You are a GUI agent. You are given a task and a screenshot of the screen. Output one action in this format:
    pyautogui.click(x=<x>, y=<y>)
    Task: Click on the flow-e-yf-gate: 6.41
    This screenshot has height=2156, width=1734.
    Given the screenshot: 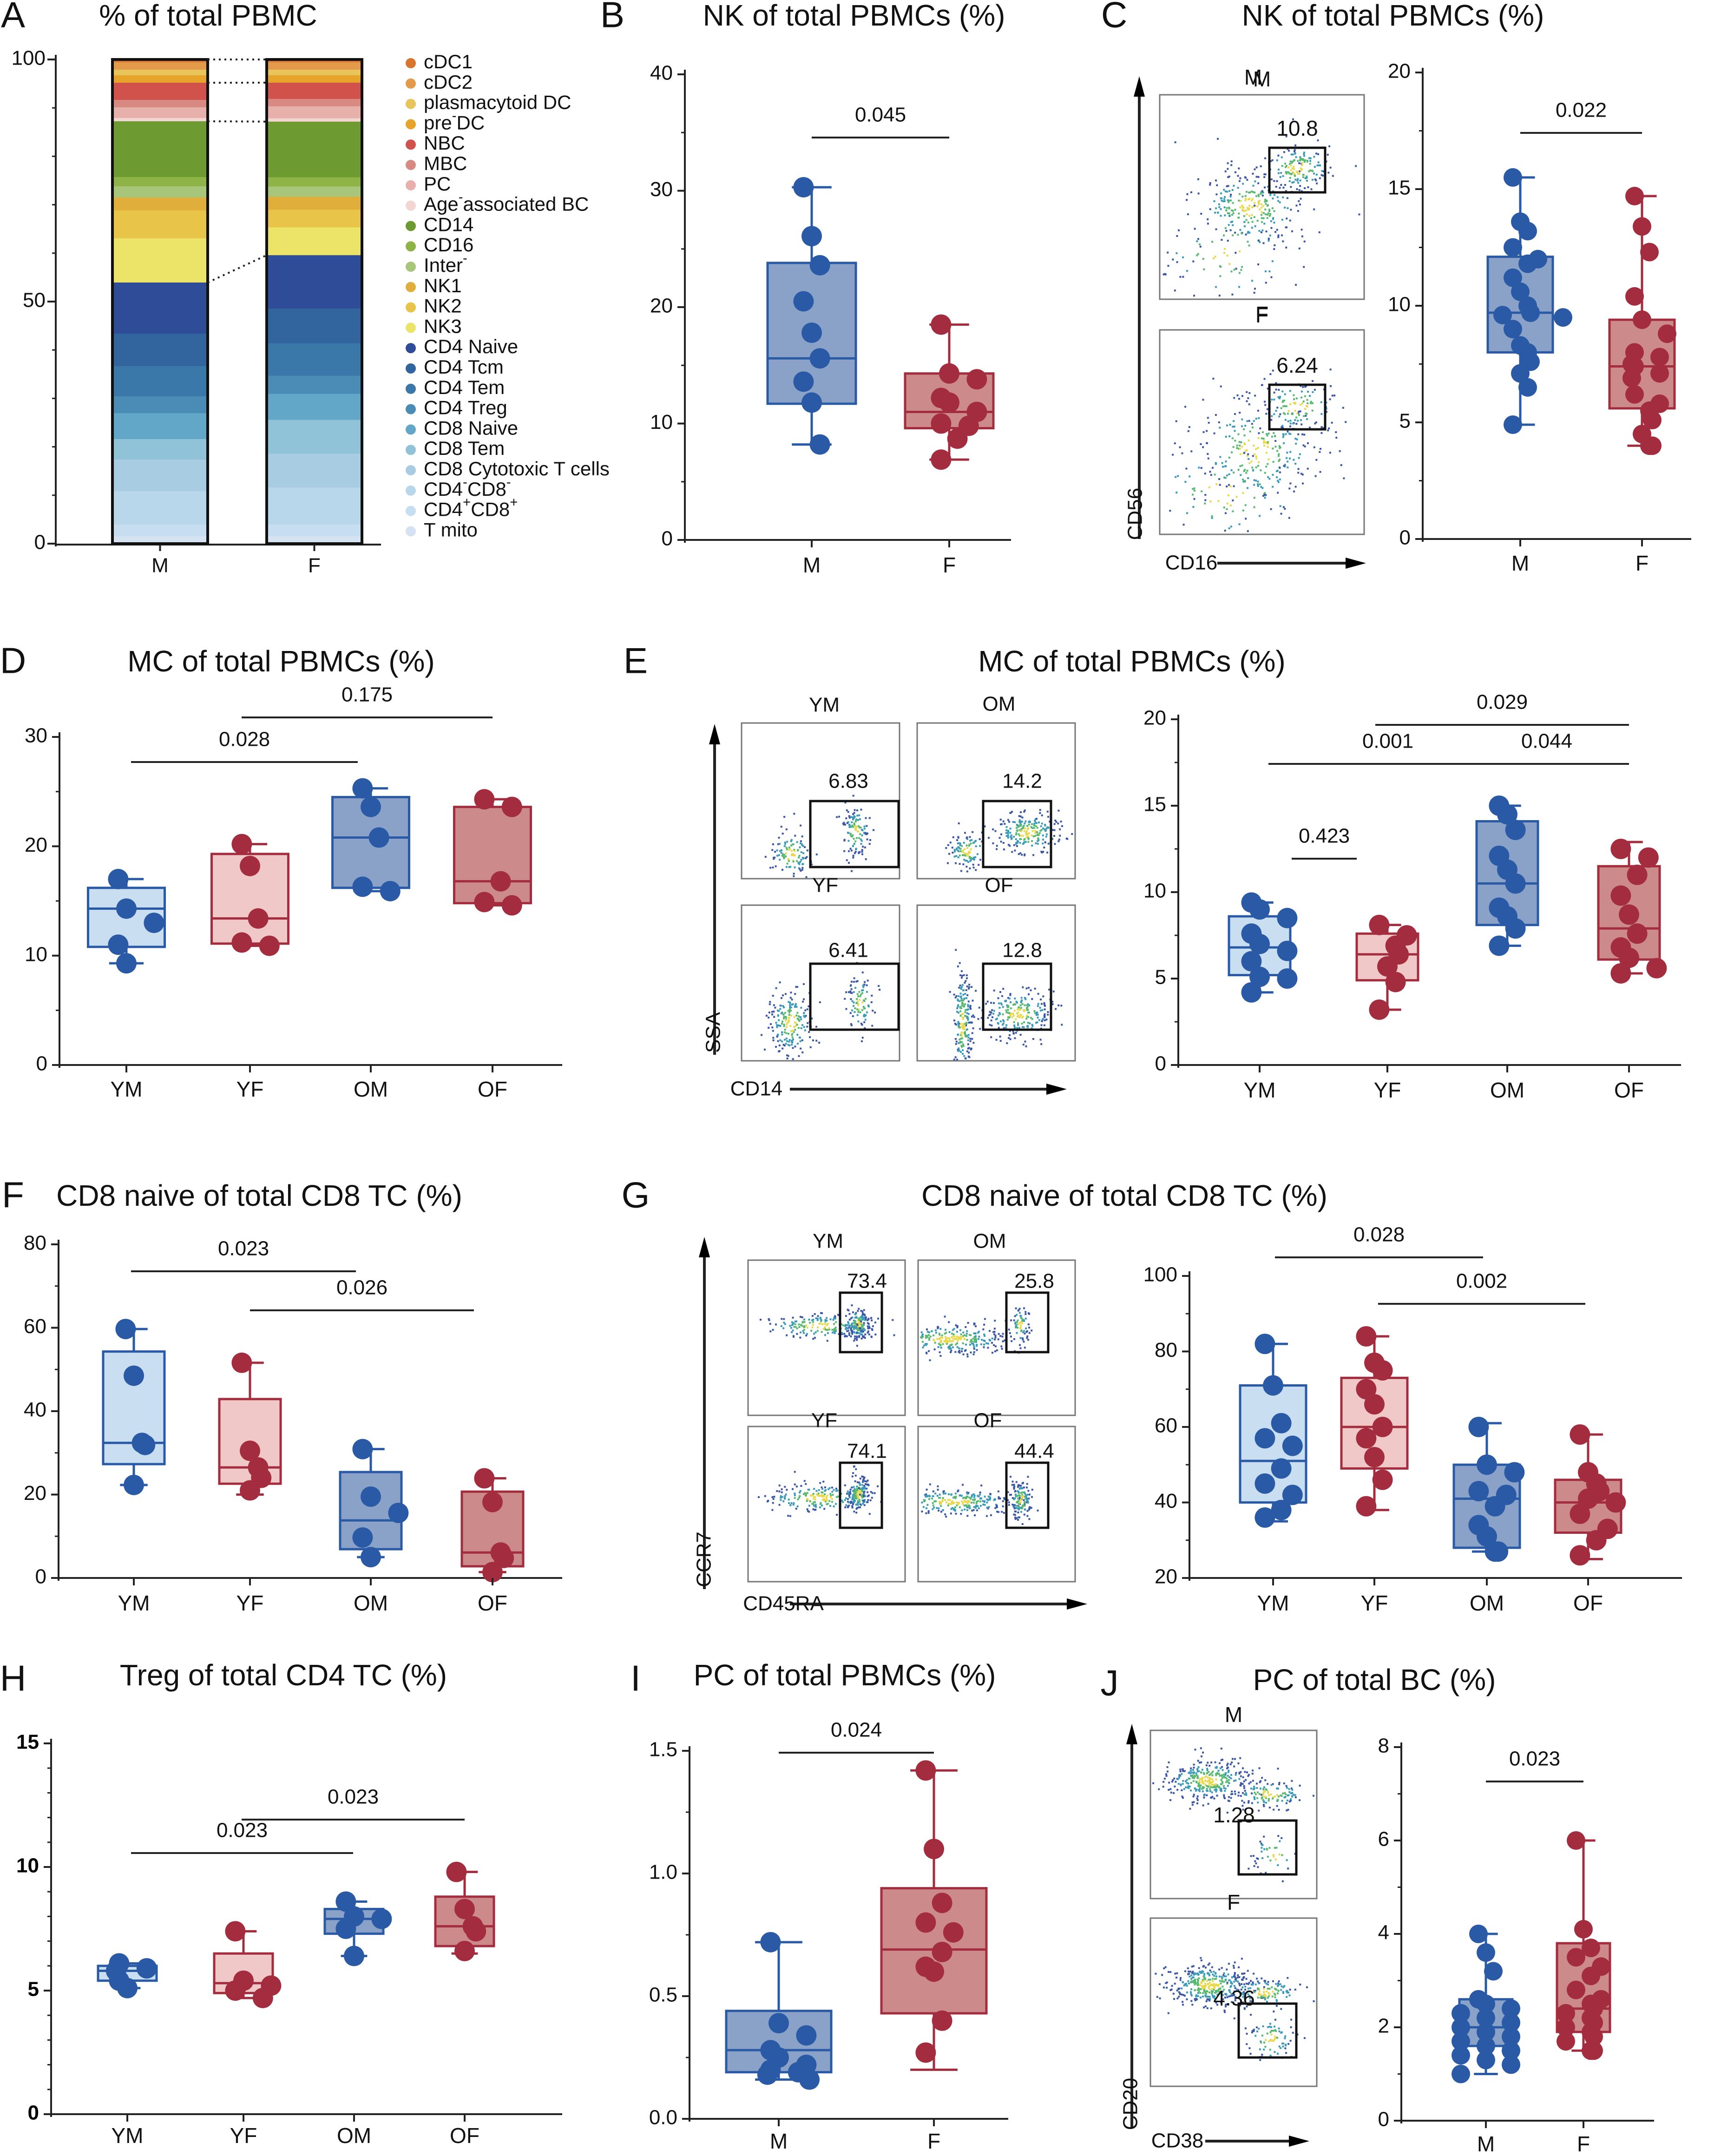 What is the action you would take?
    pyautogui.click(x=848, y=951)
    